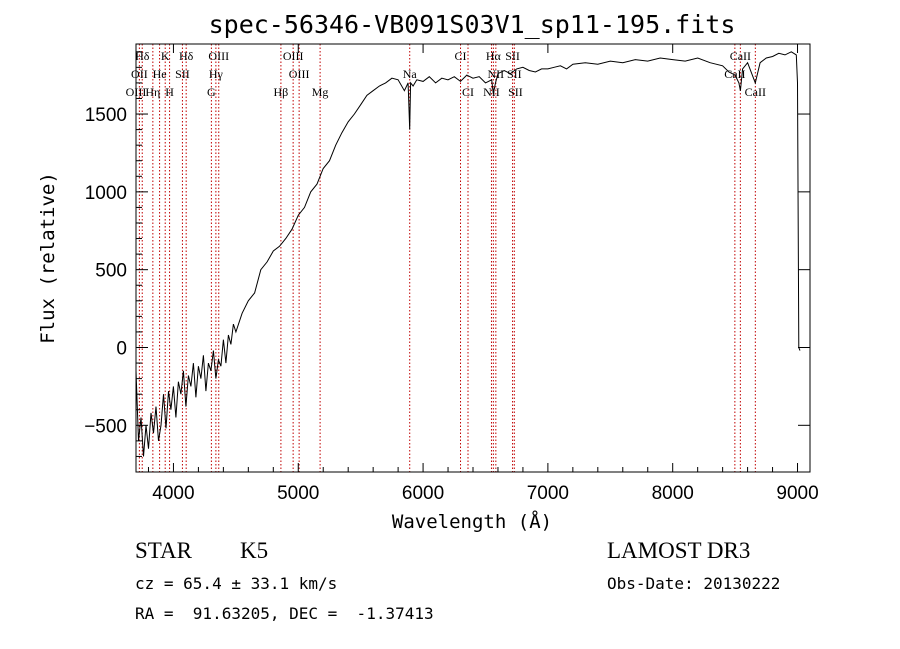 The image size is (900, 649). Describe the element at coordinates (284, 613) in the screenshot. I see `coordinates-text: RA = 91.63205, DEC = -1.37413` at that location.